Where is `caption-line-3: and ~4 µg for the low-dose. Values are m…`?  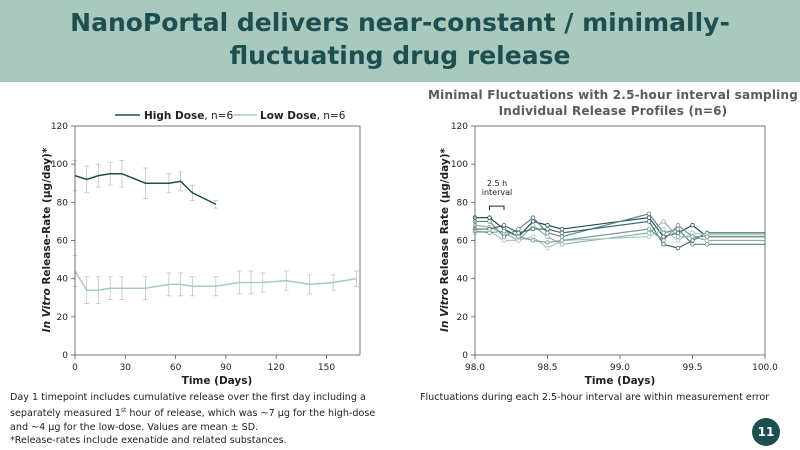
caption-line-3: and ~4 µg for the low-dose. Values are m… is located at coordinates (134, 427).